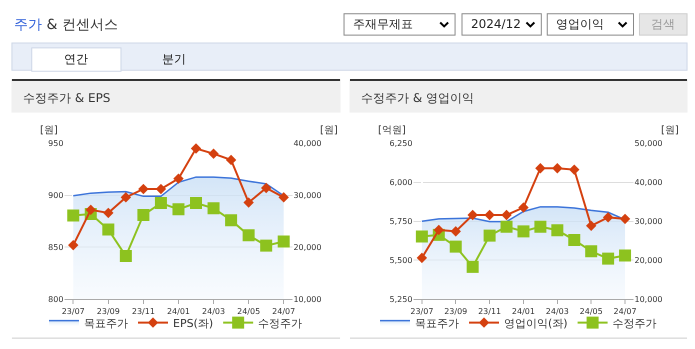  What do you see at coordinates (49, 130) in the screenshot?
I see `y-axis-title: [원]` at bounding box center [49, 130].